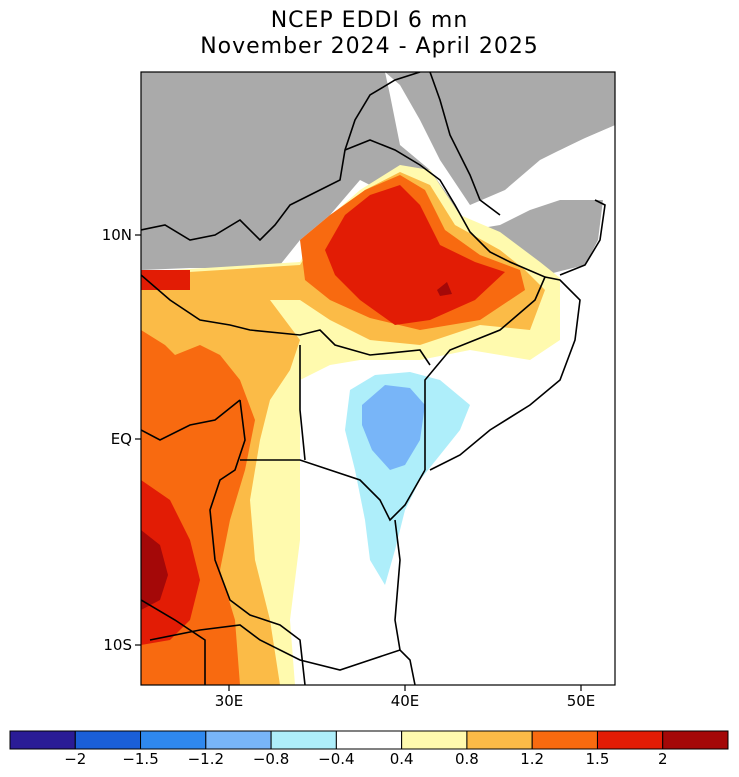 The width and height of the screenshot is (739, 777). I want to click on colorbar-label: 2, so click(662, 759).